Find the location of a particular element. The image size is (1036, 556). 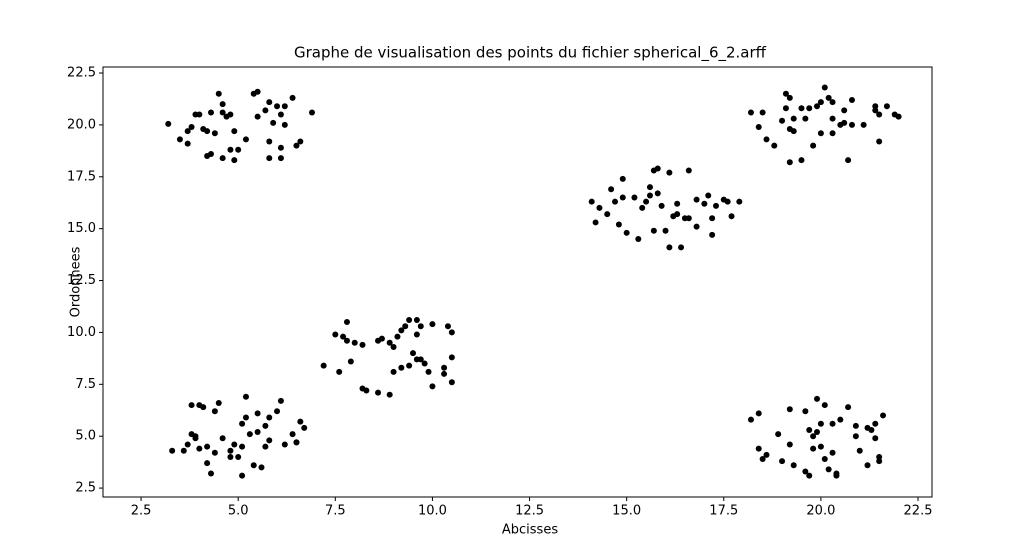

x-tick-label: 7.5 is located at coordinates (335, 511).